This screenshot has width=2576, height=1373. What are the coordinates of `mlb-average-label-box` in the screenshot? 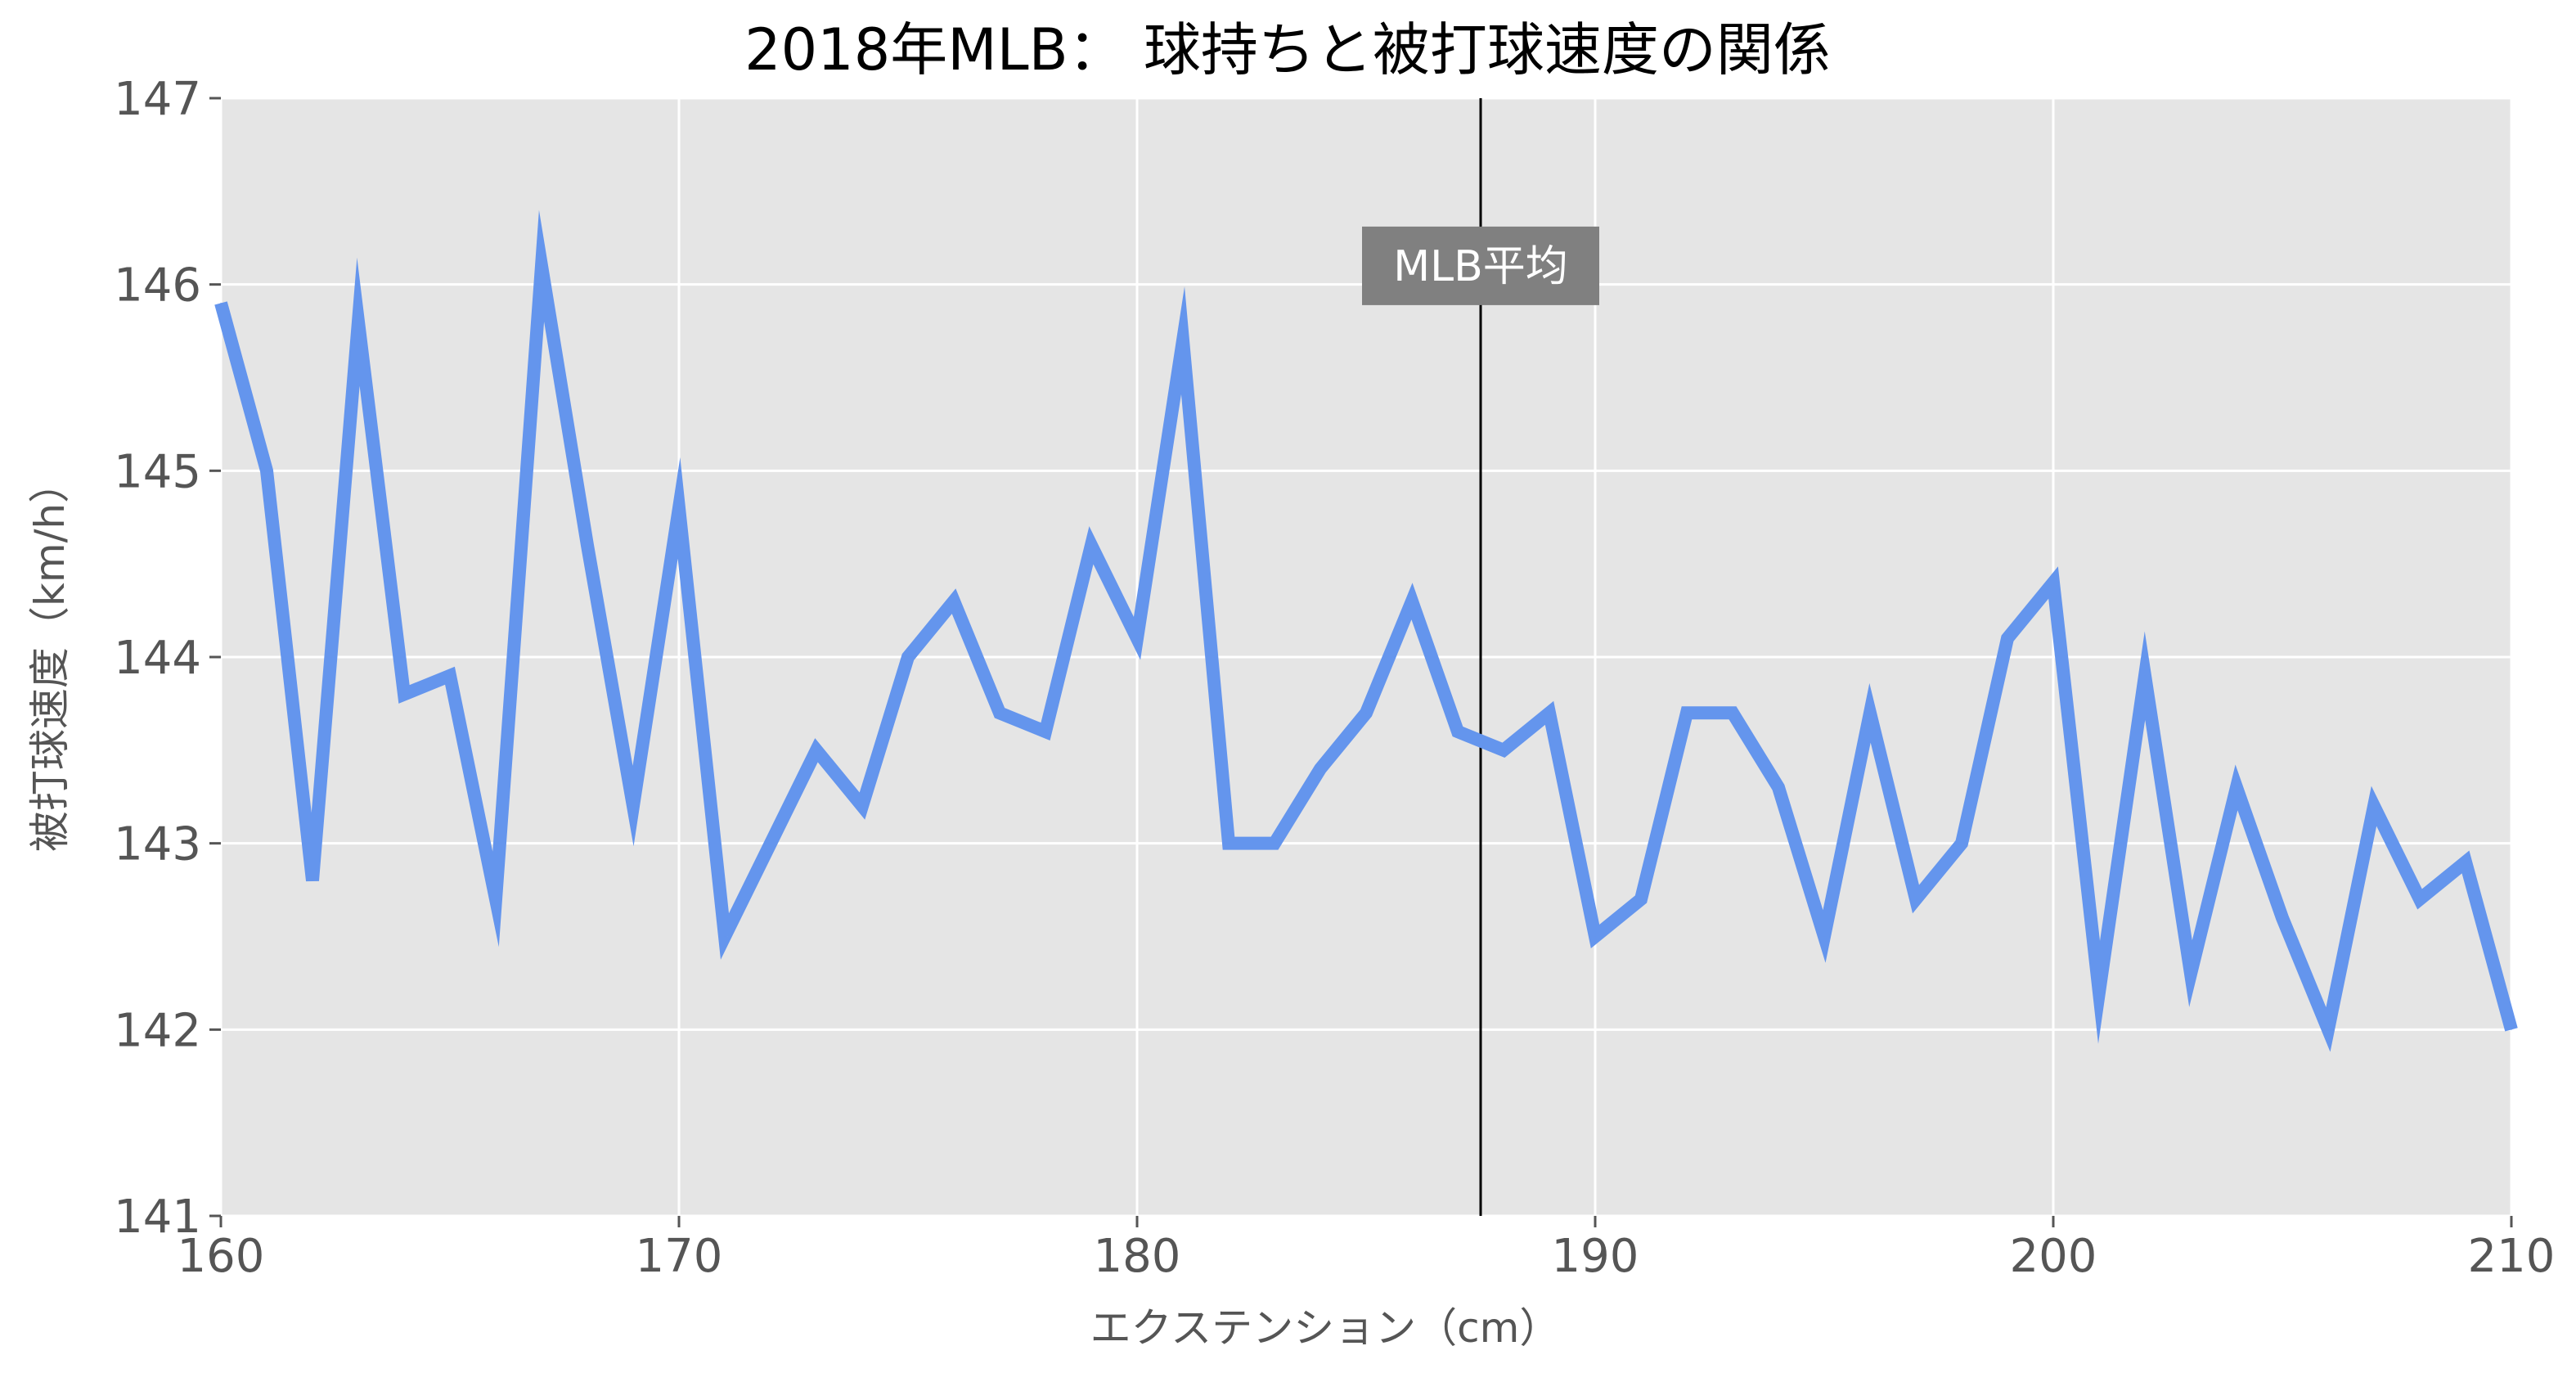 It's located at (1480, 265).